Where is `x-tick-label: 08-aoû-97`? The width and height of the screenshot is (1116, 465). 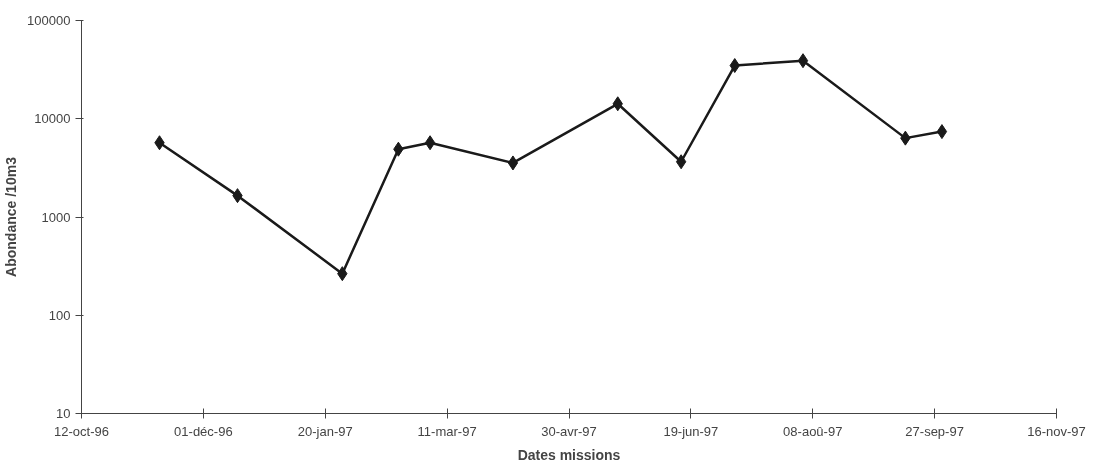 x-tick-label: 08-aoû-97 is located at coordinates (813, 431).